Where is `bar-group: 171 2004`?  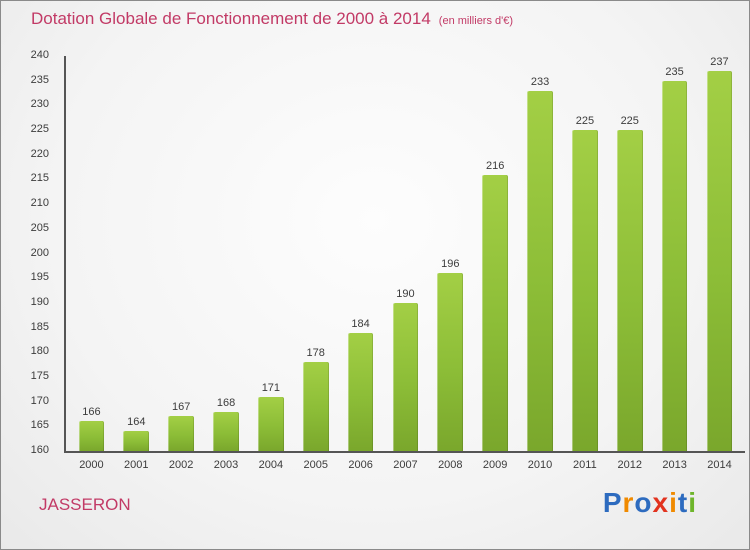 bar-group: 171 2004 is located at coordinates (270, 263).